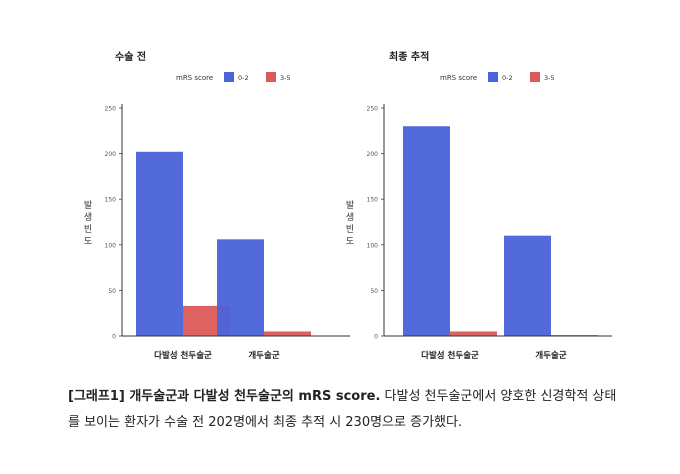 The height and width of the screenshot is (474, 680). I want to click on chart-1-ylabel-char-3: 도, so click(350, 242).